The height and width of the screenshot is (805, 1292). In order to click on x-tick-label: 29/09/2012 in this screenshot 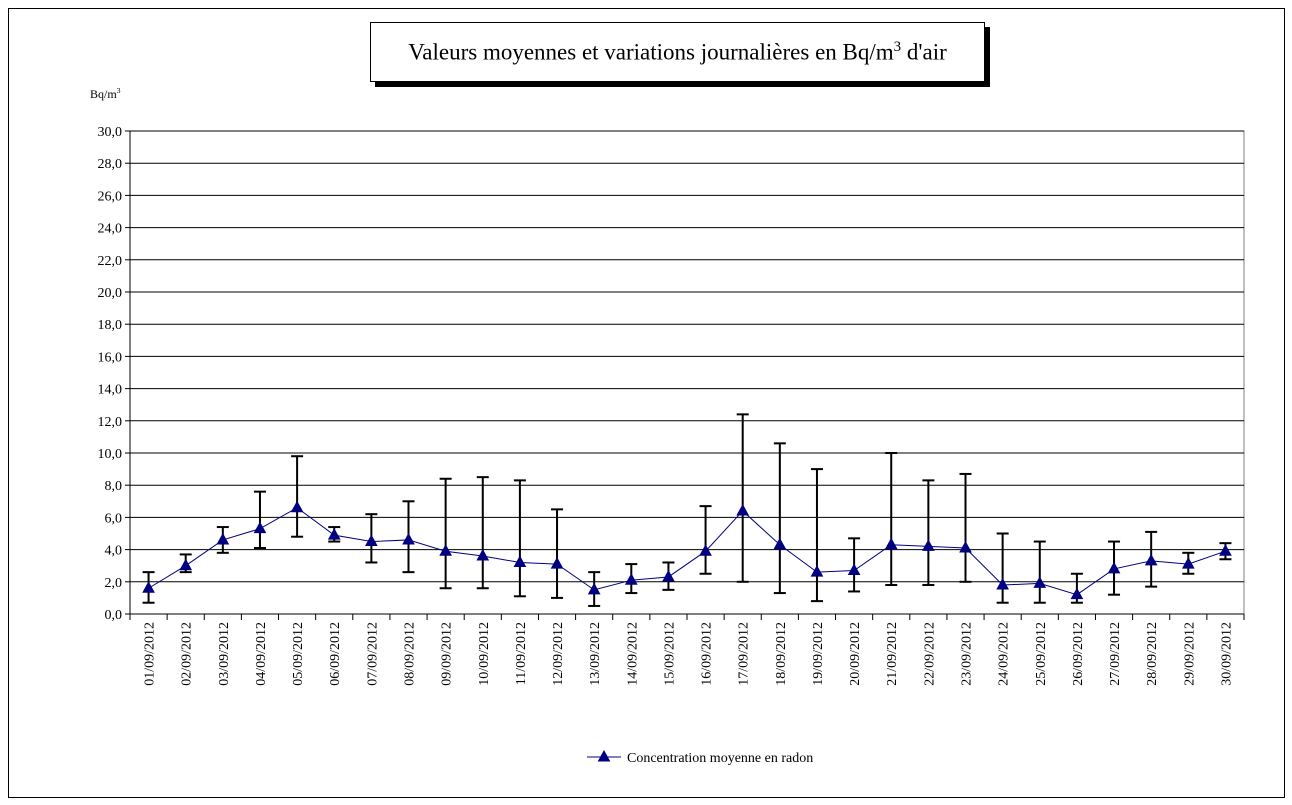, I will do `click(1189, 654)`.